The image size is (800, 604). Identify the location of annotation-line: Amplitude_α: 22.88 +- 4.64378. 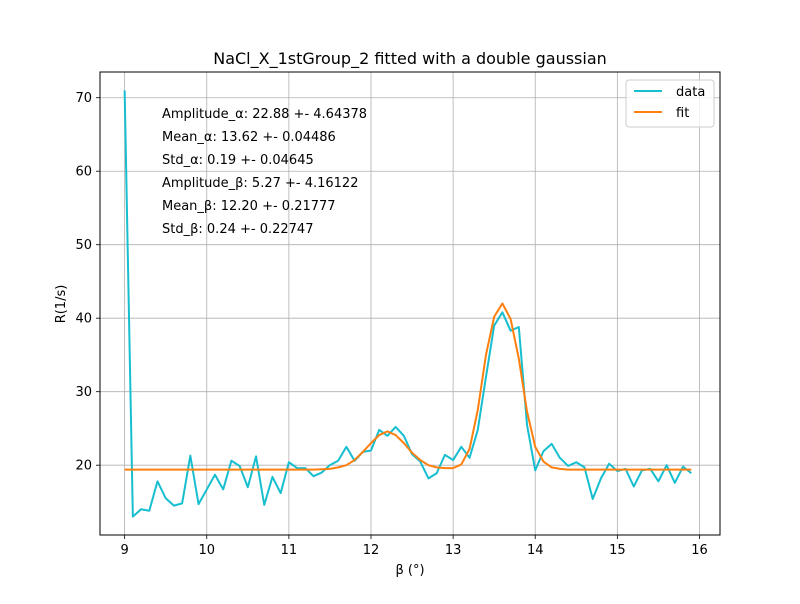
(264, 114).